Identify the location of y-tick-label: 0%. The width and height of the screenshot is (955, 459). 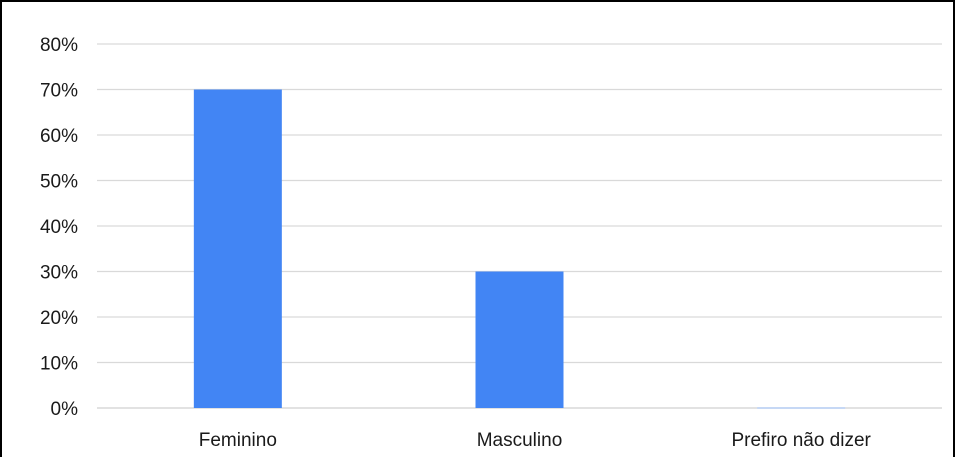
(65, 409).